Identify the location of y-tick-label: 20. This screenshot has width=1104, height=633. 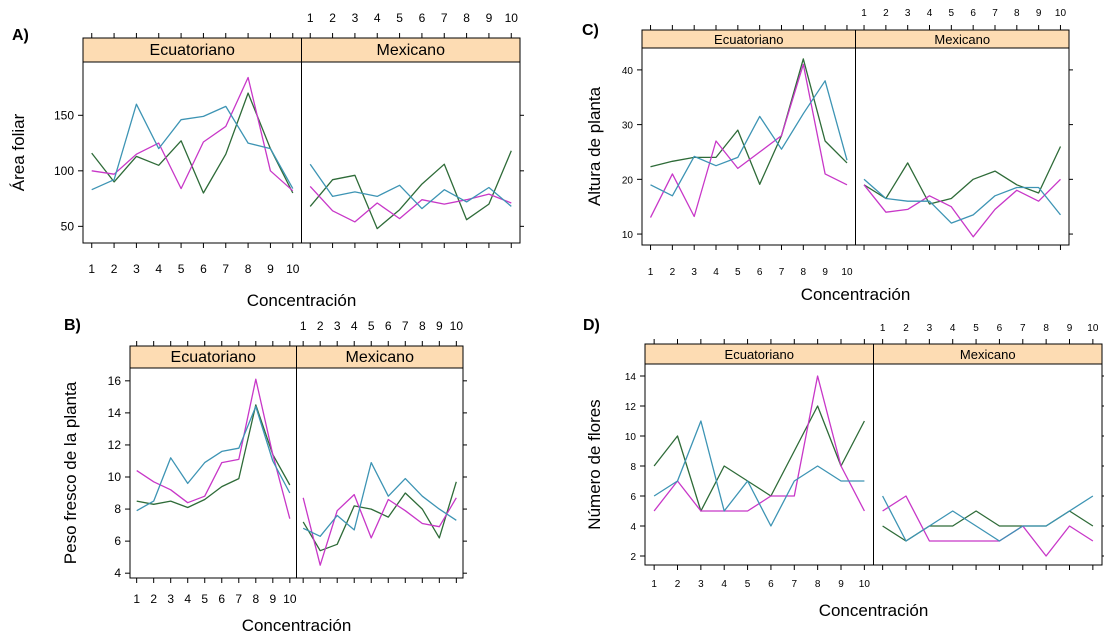
(628, 180).